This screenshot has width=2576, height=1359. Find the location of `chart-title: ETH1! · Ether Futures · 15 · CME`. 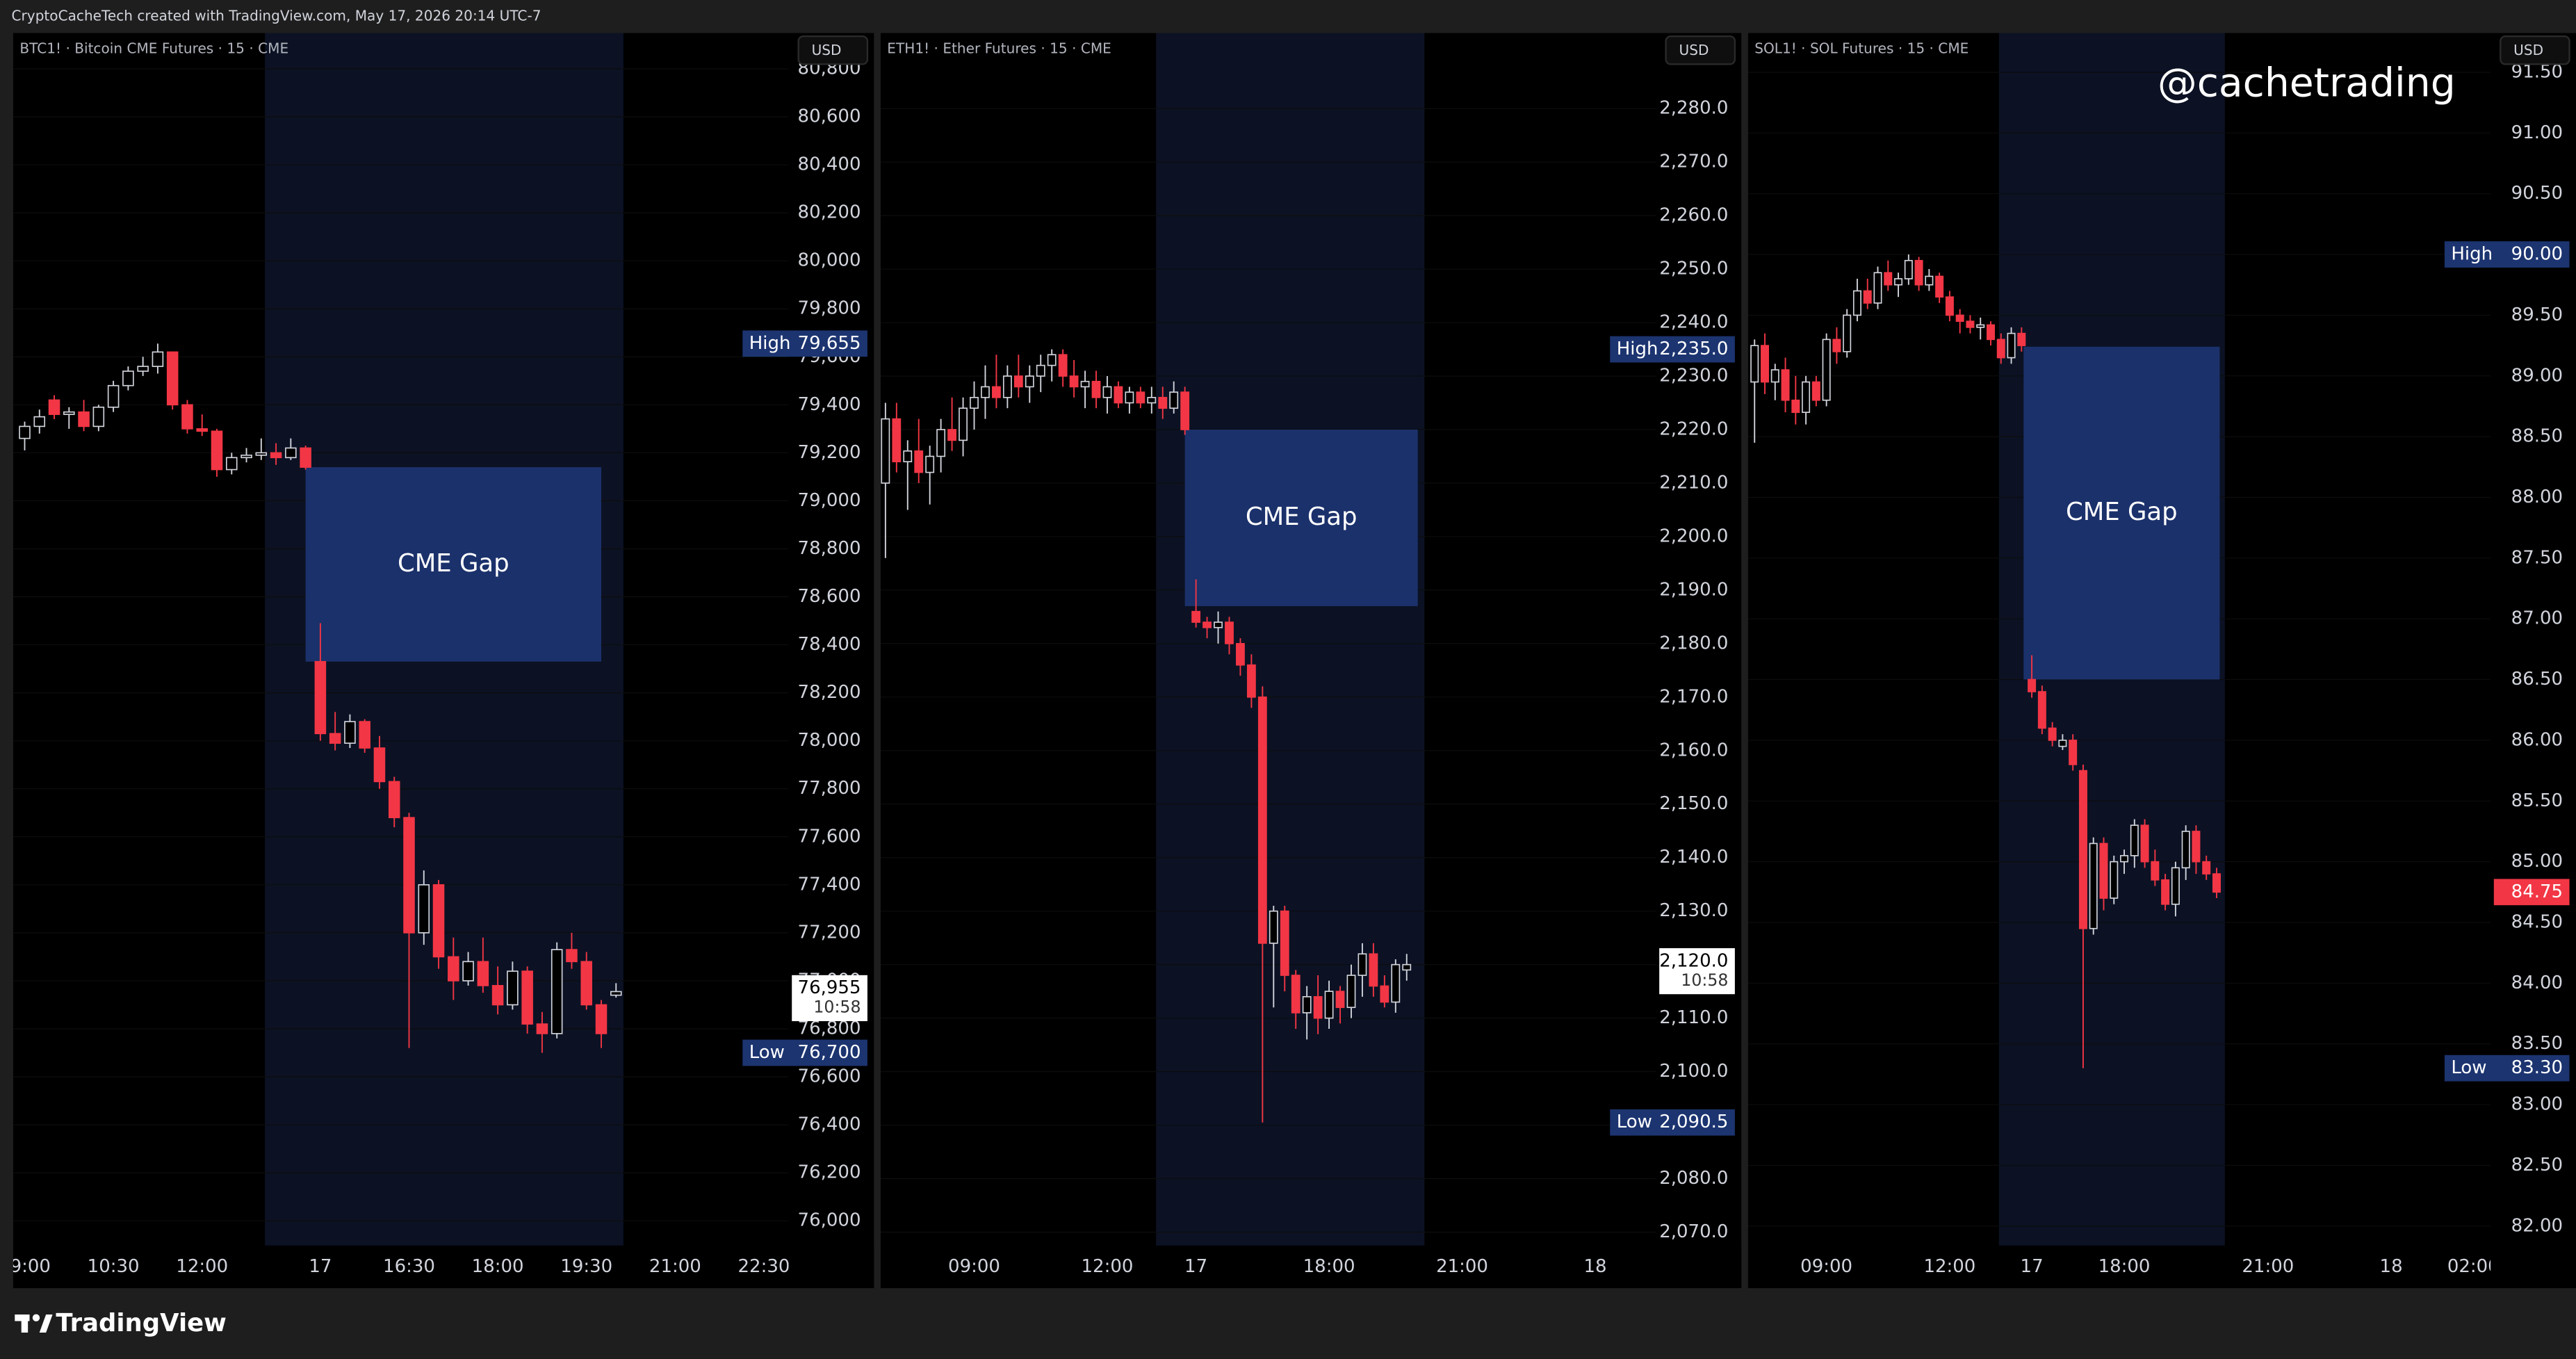

chart-title: ETH1! · Ether Futures · 15 · CME is located at coordinates (999, 48).